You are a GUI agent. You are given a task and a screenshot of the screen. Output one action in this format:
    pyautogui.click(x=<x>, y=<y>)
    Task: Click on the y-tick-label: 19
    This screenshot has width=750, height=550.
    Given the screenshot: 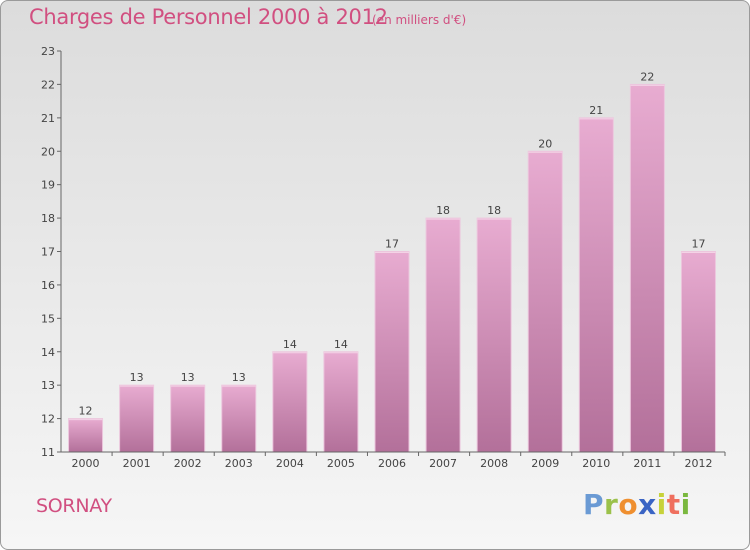 What is the action you would take?
    pyautogui.click(x=48, y=185)
    